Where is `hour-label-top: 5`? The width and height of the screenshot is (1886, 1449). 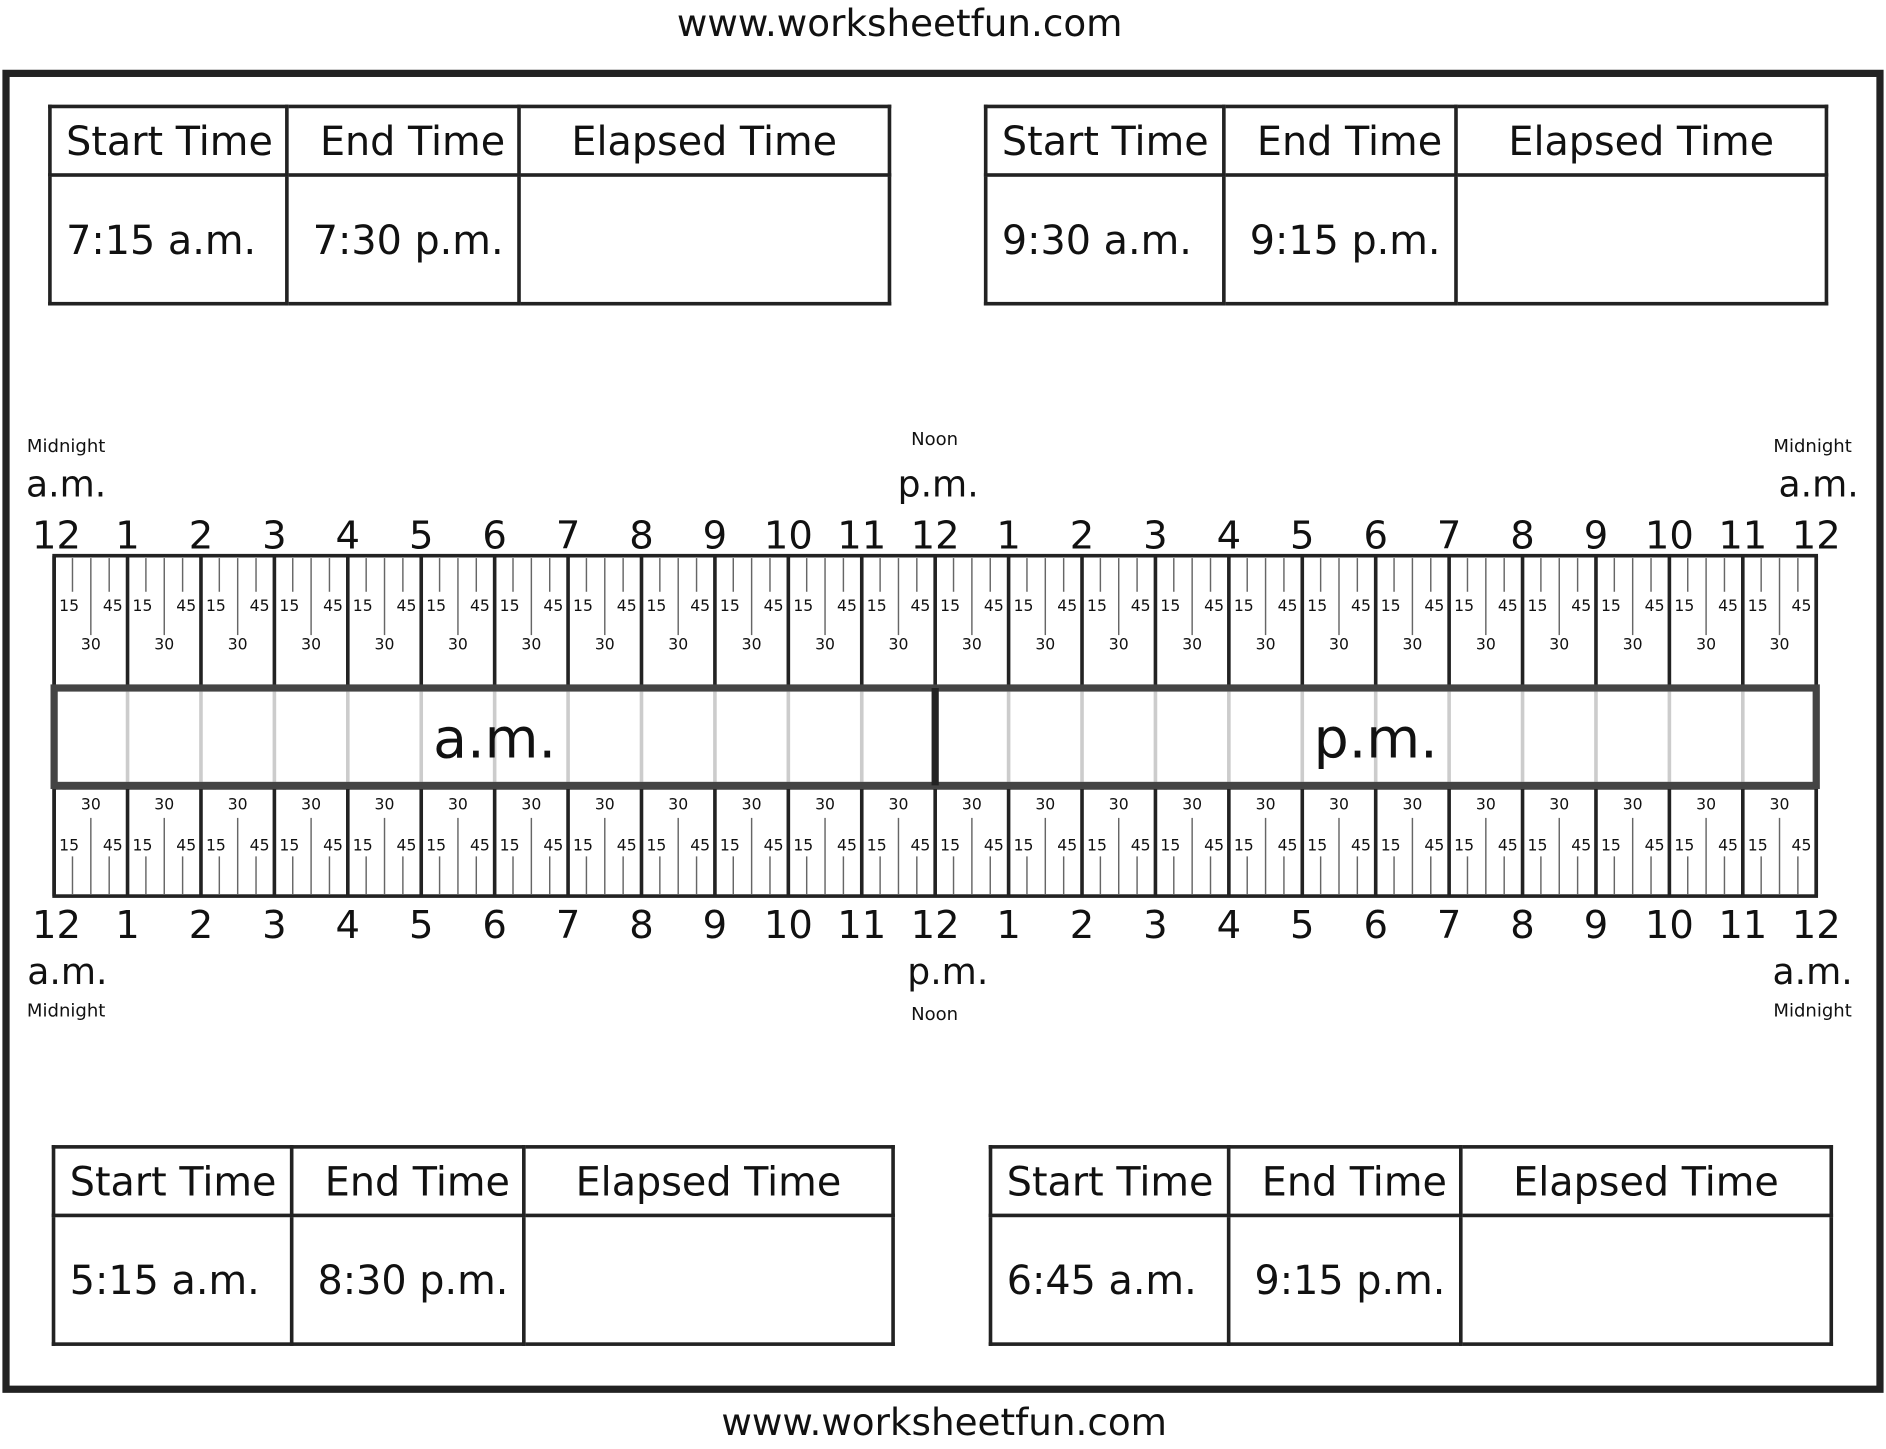
hour-label-top: 5 is located at coordinates (421, 535).